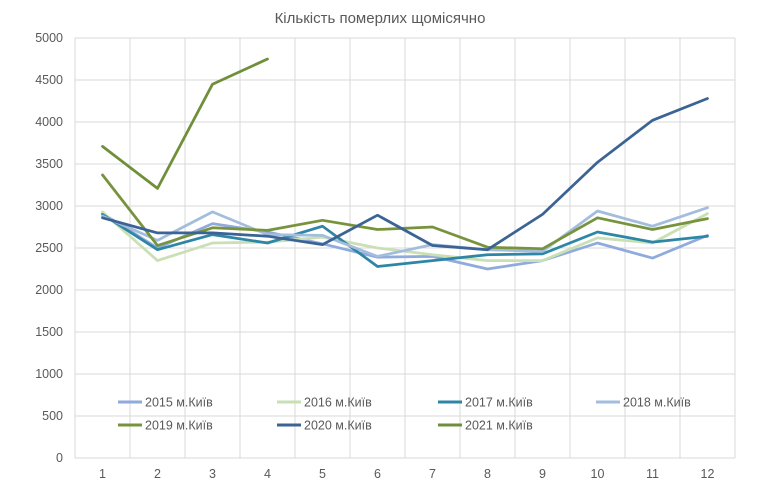 The image size is (767, 497). Describe the element at coordinates (157, 474) in the screenshot. I see `x-tick-label: 2` at that location.